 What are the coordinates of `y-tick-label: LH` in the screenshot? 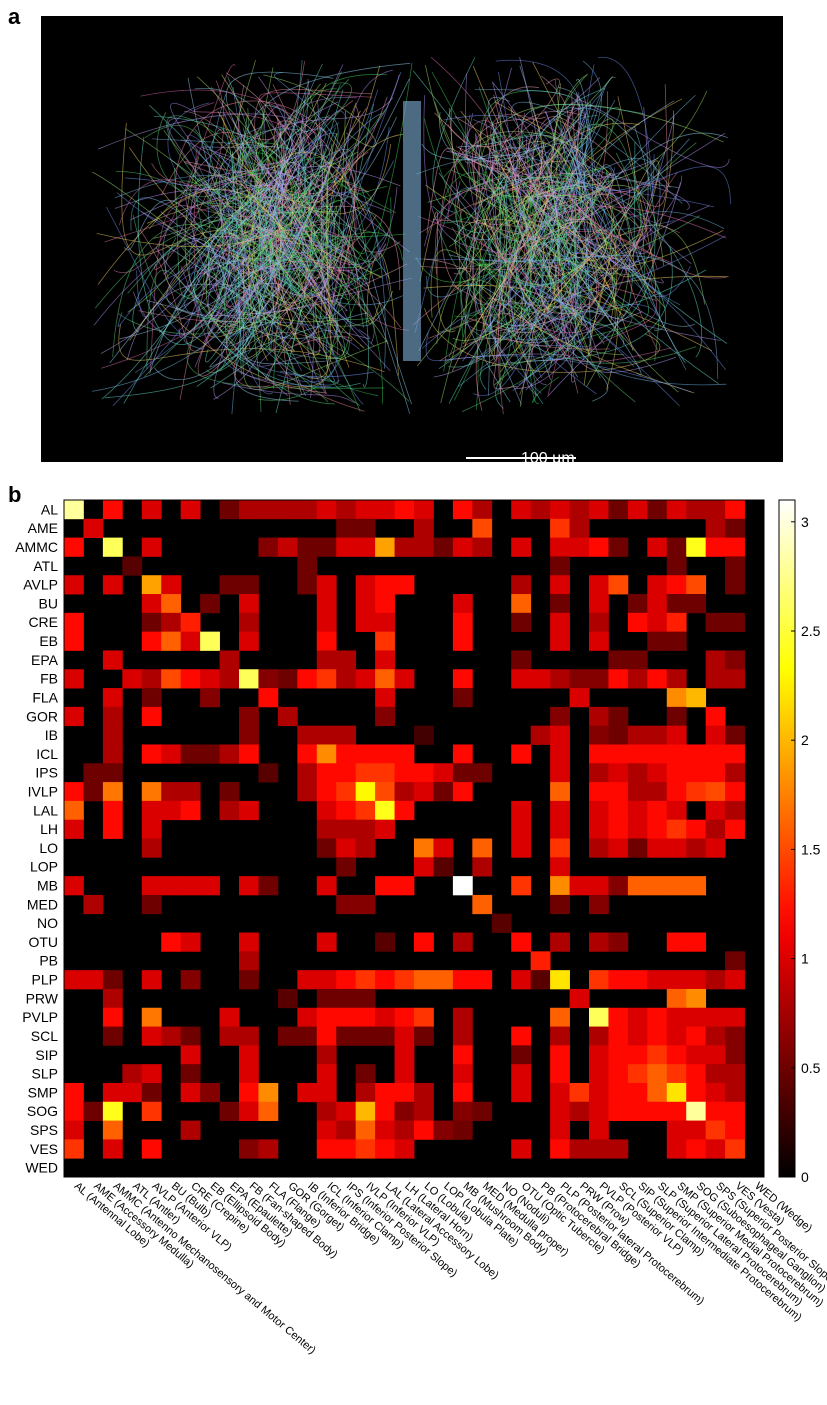 It's located at (49, 829).